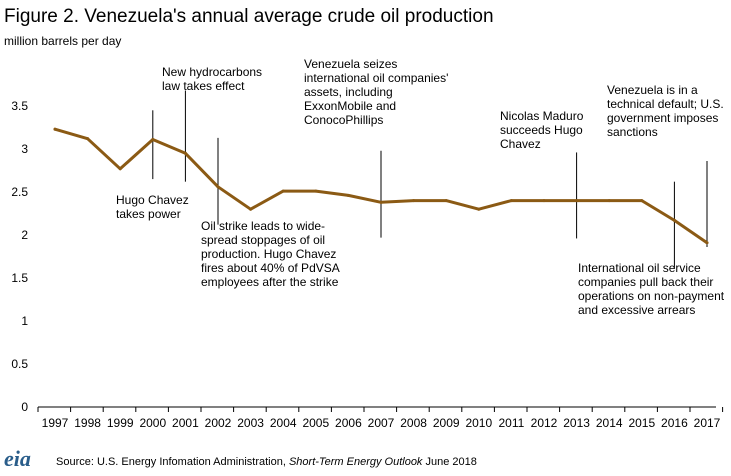 The width and height of the screenshot is (731, 476). Describe the element at coordinates (212, 72) in the screenshot. I see `annotation-text-line: New hydrocarbons` at that location.